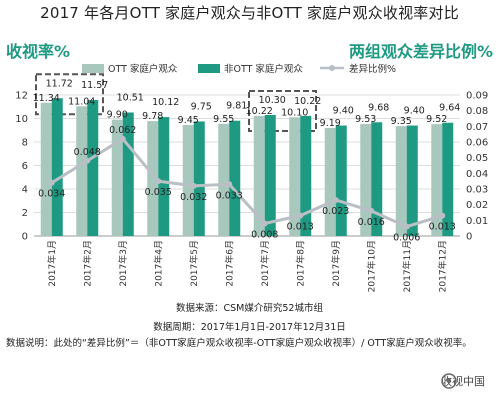 This screenshot has width=499, height=401. I want to click on x-tick-label: 2017年3月, so click(123, 263).